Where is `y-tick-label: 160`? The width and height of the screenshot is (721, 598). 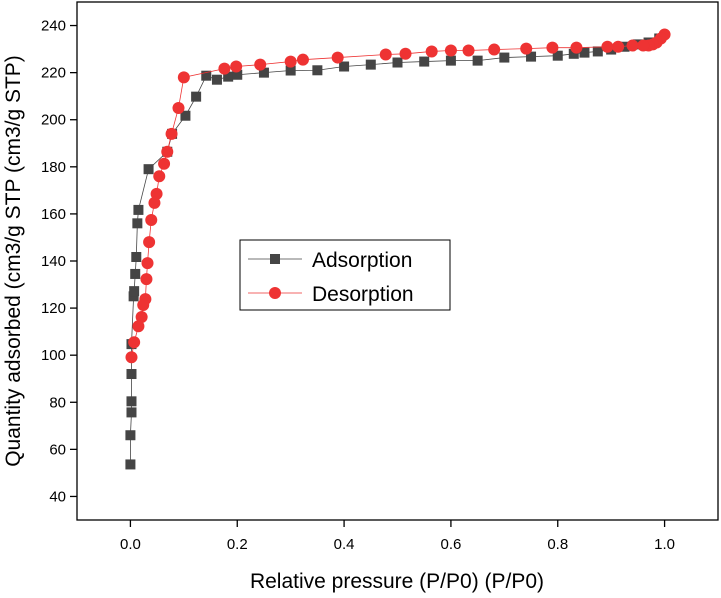 y-tick-label: 160 is located at coordinates (53, 214).